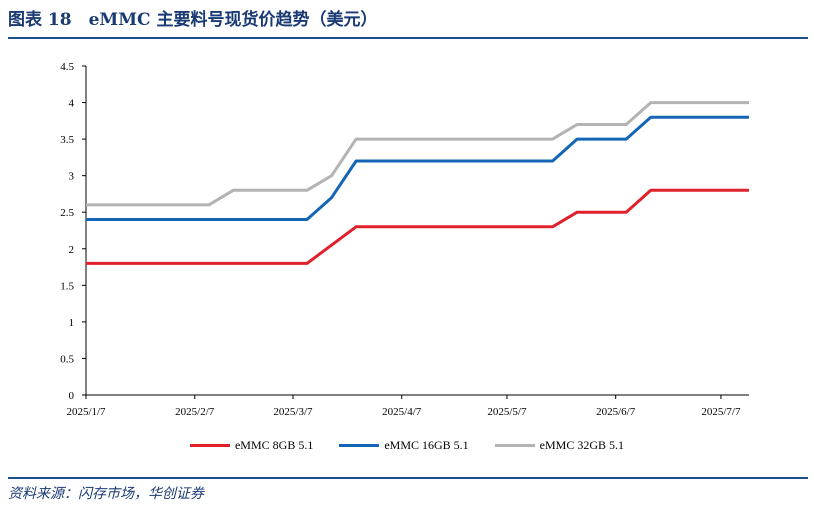 The height and width of the screenshot is (508, 814). What do you see at coordinates (209, 445) in the screenshot?
I see `legend-swatch-8gb` at bounding box center [209, 445].